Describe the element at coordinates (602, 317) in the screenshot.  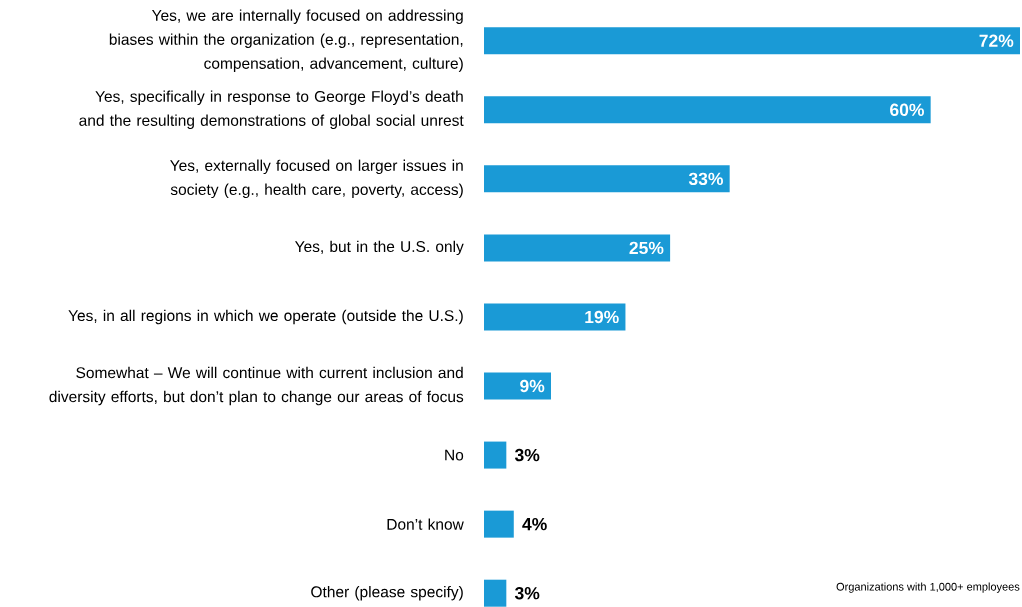
I see `data-label: 19%` at that location.